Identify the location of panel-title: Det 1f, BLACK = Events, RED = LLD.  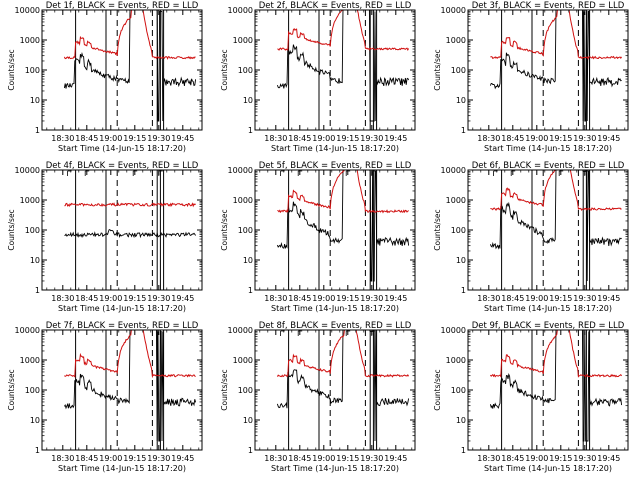
(122, 6).